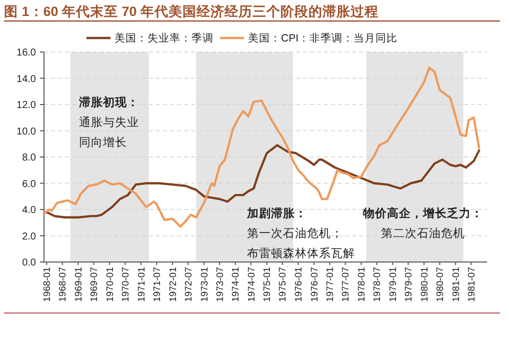 This screenshot has width=509, height=337. What do you see at coordinates (173, 284) in the screenshot?
I see `x-tick-label: 1972-01` at bounding box center [173, 284].